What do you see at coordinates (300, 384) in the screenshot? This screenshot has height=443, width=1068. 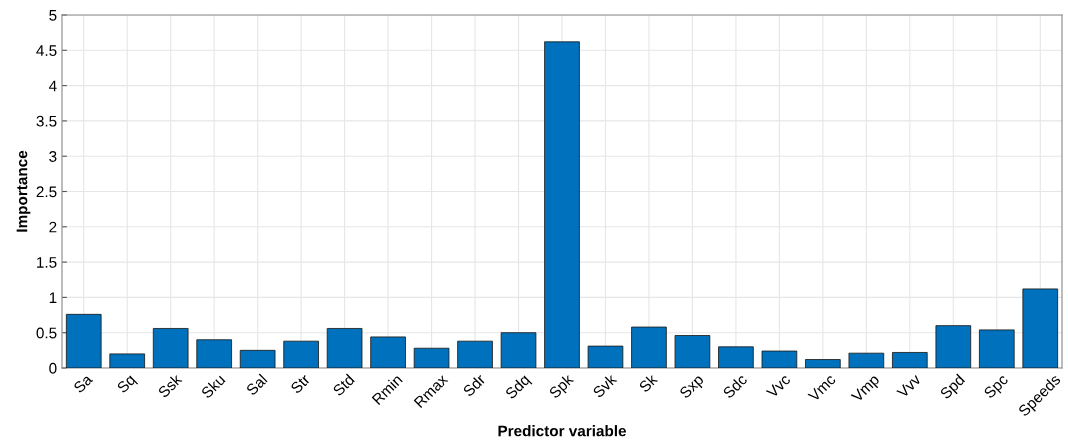 I see `x-tick-label: Str` at bounding box center [300, 384].